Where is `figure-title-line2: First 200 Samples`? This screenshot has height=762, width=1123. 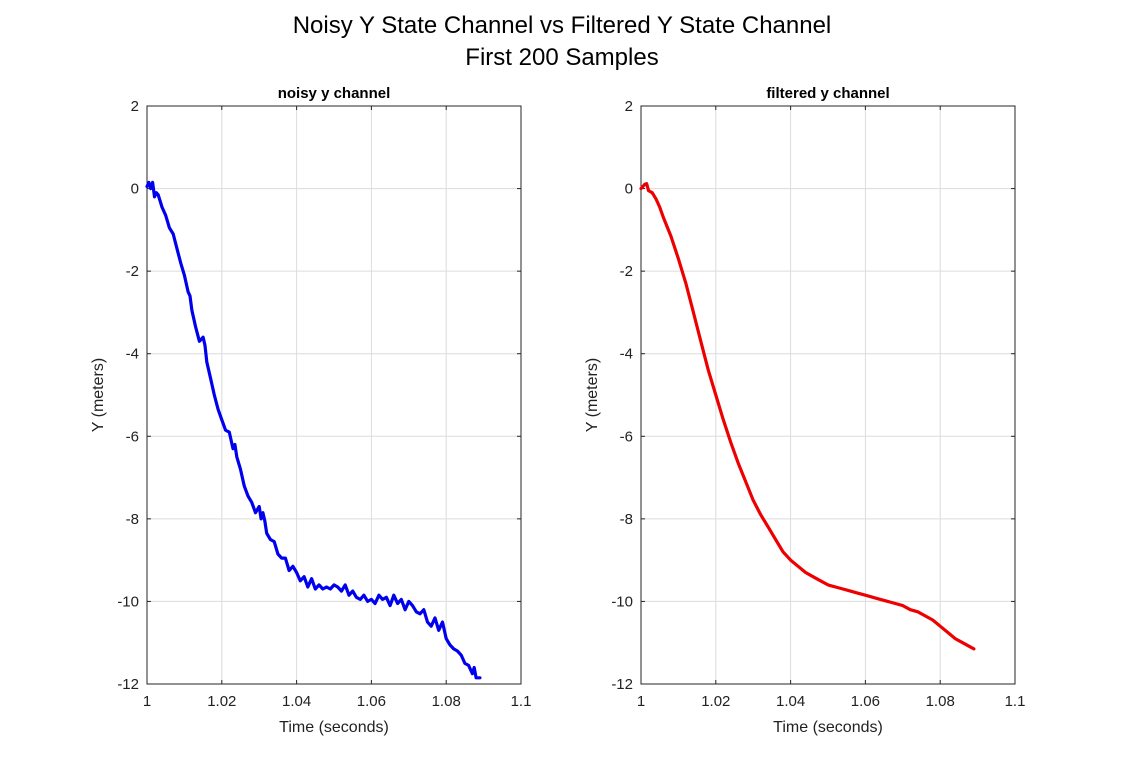 figure-title-line2: First 200 Samples is located at coordinates (561, 57).